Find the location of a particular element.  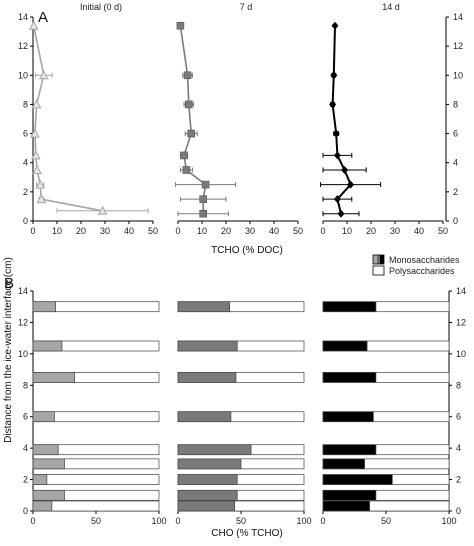

legend-mono-label: Monosaccharides is located at coordinates (424, 260).